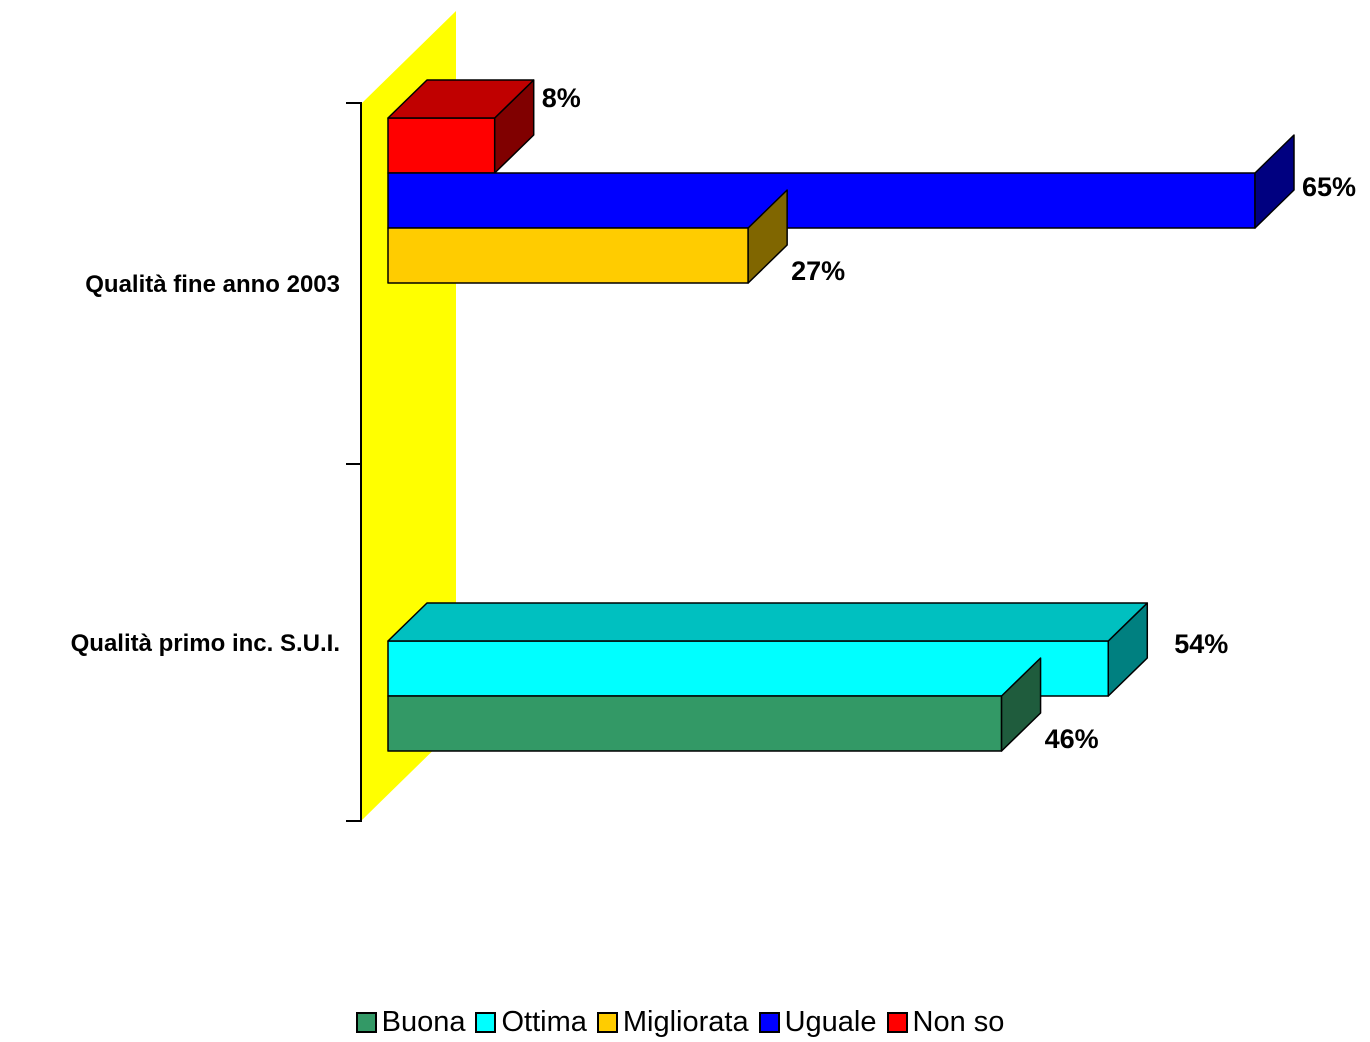  I want to click on legend: Buona Ottima Migliorata Uguale Non so, so click(685, 1022).